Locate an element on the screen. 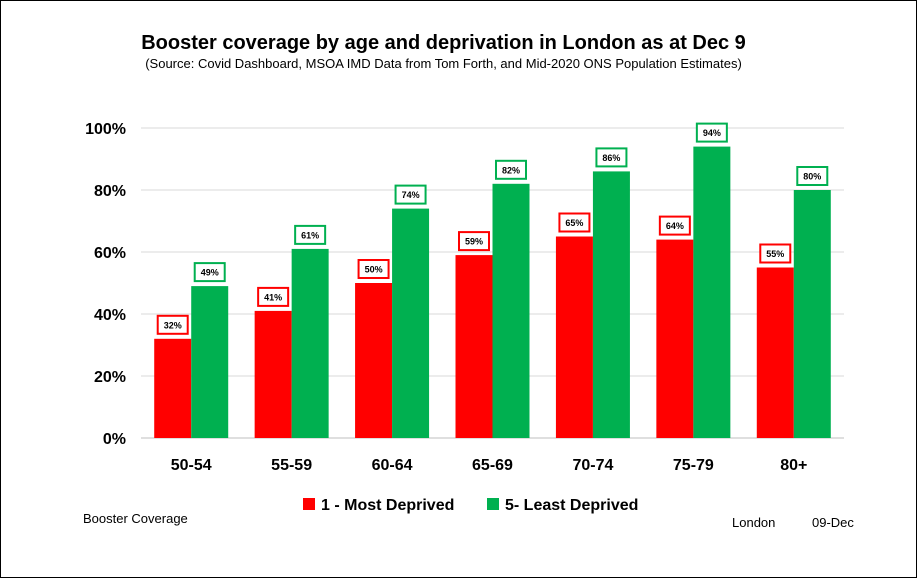 The height and width of the screenshot is (578, 917). data-label: 50% is located at coordinates (374, 270).